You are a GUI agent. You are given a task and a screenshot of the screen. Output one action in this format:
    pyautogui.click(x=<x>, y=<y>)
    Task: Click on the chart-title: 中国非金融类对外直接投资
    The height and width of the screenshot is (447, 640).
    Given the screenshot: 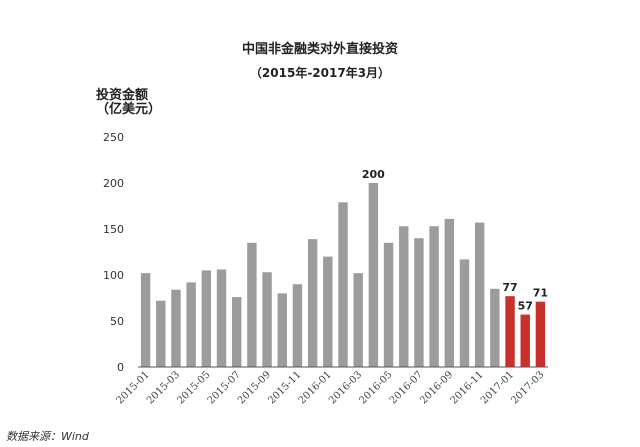 What is the action you would take?
    pyautogui.click(x=319, y=49)
    